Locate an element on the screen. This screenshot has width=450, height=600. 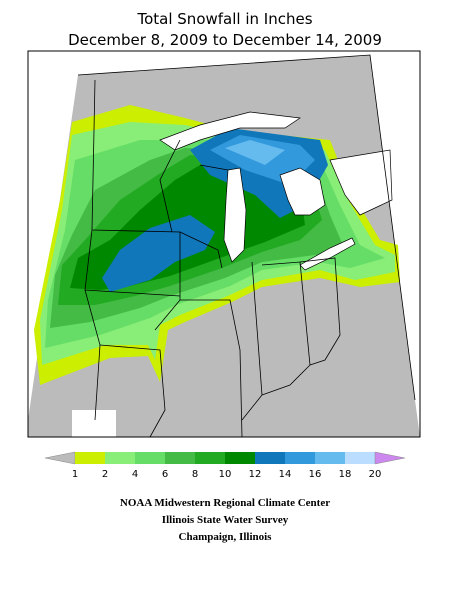
title-line: Total Snowfall in Inches is located at coordinates (224, 19).